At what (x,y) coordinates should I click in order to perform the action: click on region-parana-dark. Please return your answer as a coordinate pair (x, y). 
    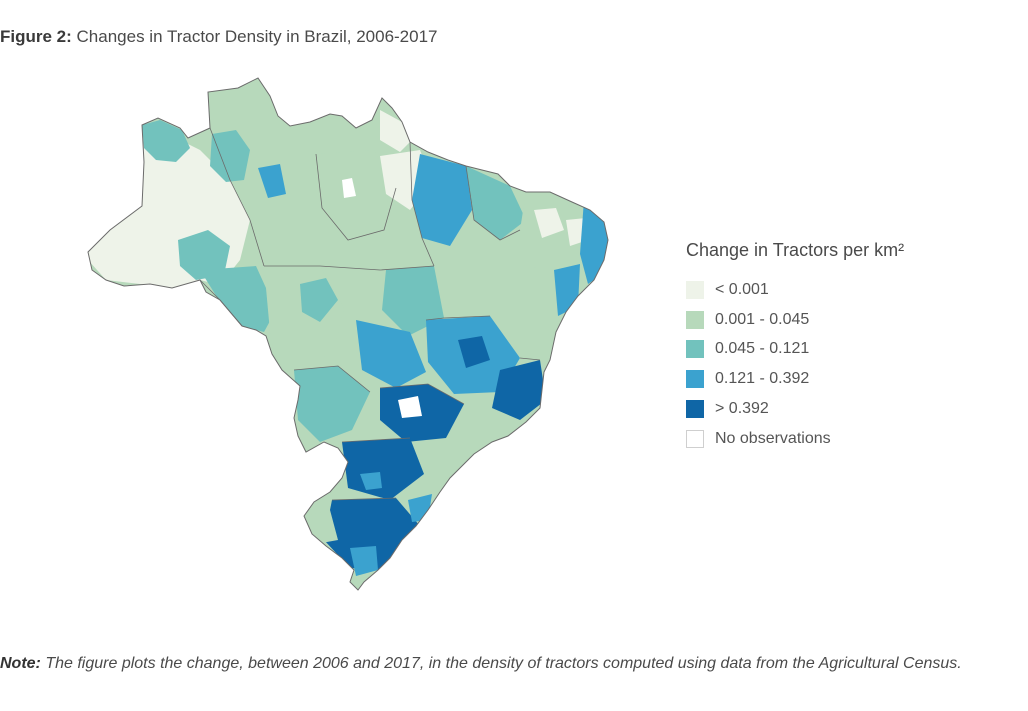
    Looking at the image, I should click on (383, 469).